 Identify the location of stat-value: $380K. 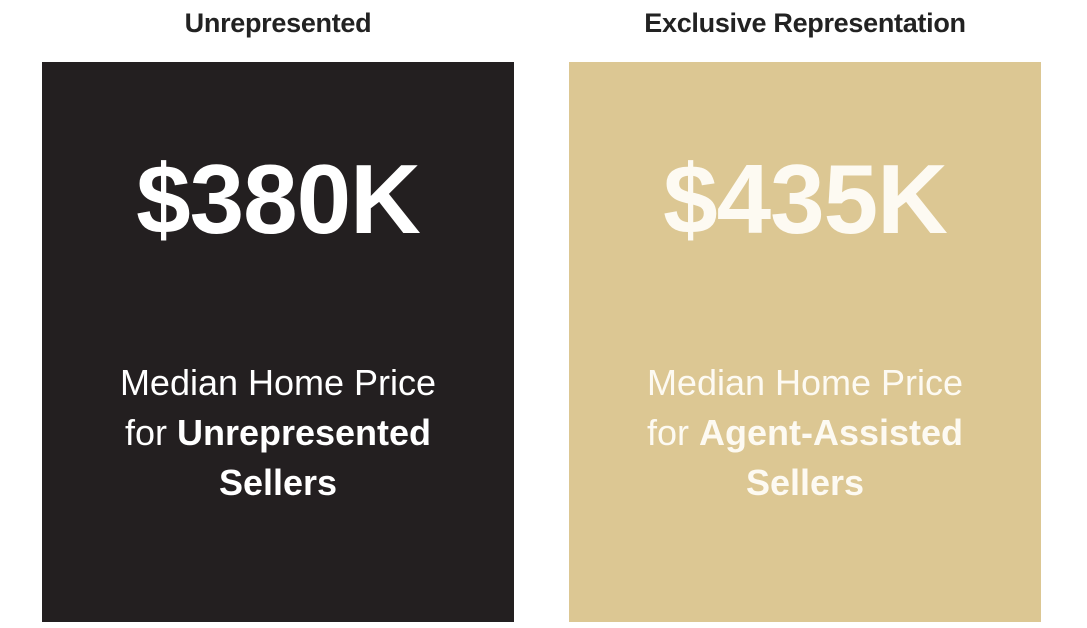
(278, 199).